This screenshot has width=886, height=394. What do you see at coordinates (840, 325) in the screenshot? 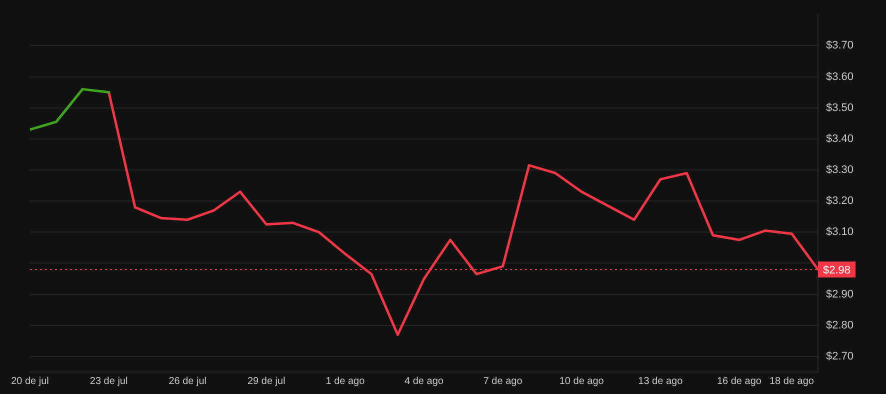
I see `y-tick-label: $2.80` at bounding box center [840, 325].